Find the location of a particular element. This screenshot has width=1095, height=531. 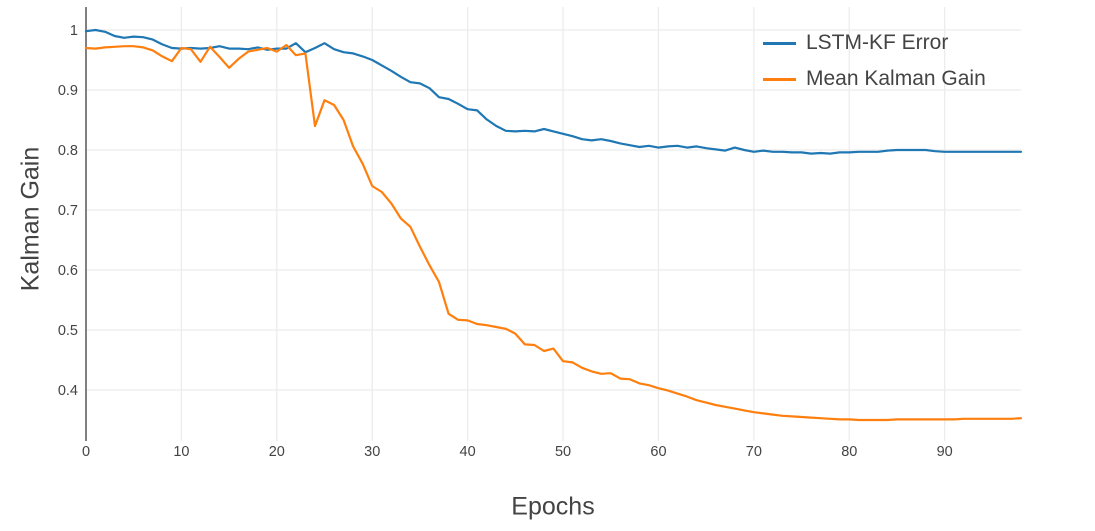

x-tick-label: 0 is located at coordinates (86, 452).